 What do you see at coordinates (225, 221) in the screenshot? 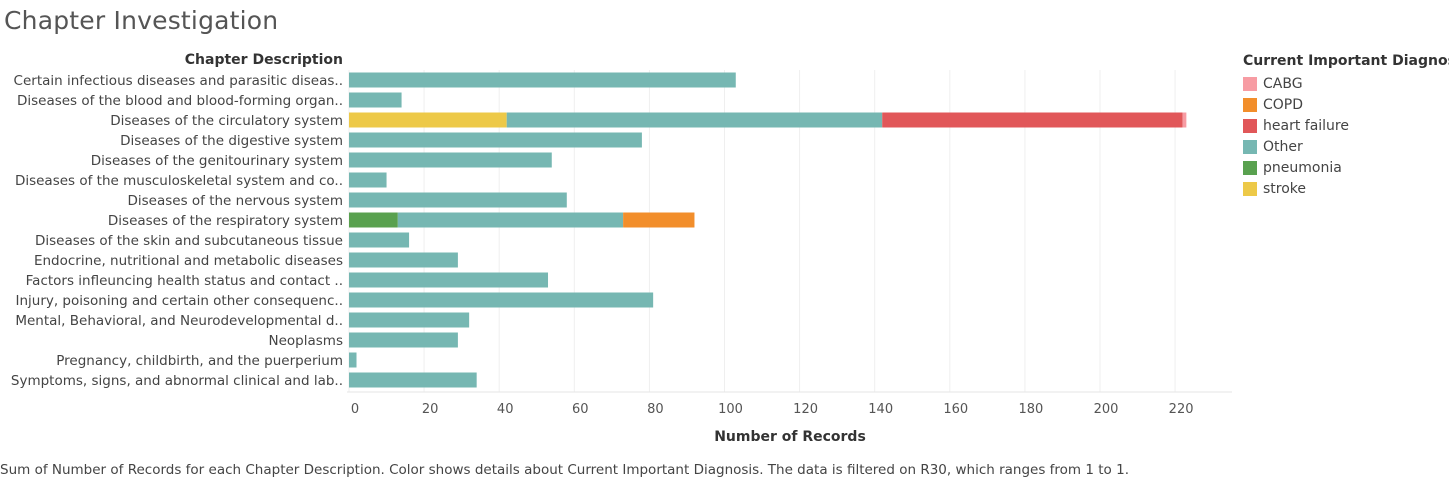
I see `category-label: Diseases of the respiratory system` at bounding box center [225, 221].